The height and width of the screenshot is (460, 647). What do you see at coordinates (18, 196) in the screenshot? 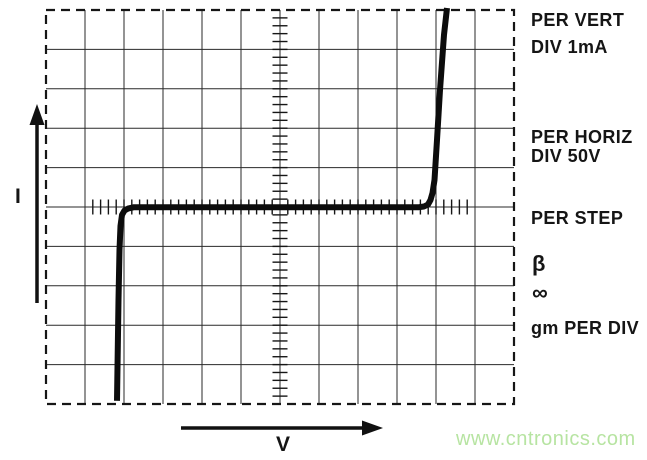
I see `i-axis-label: I` at bounding box center [18, 196].